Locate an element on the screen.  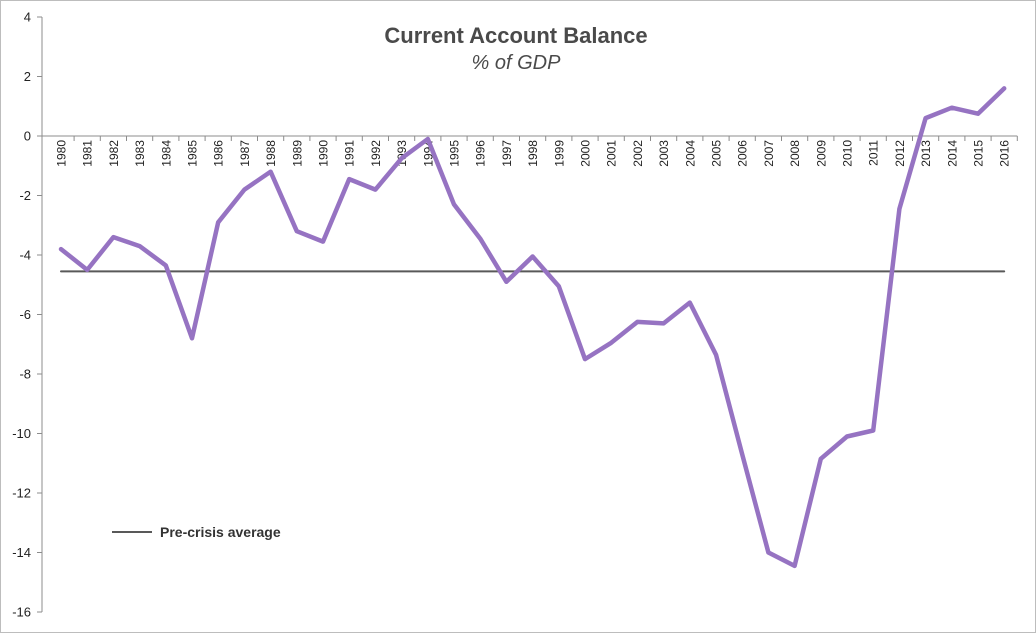
x-tick-label: 2011 is located at coordinates (874, 153).